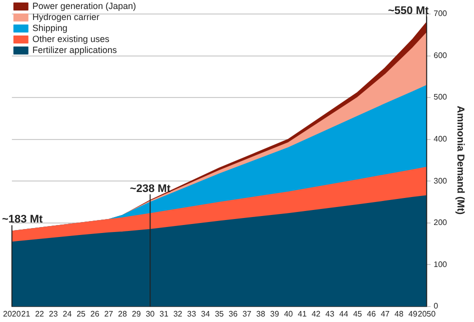  Describe the element at coordinates (26, 313) in the screenshot. I see `x-tick-label: 21` at that location.